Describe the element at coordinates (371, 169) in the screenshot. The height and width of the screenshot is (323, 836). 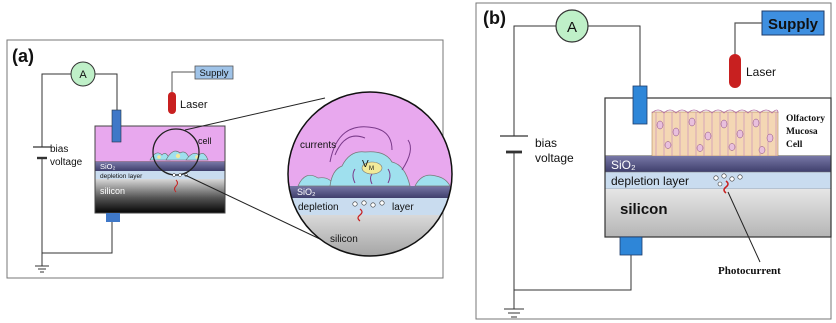
I see `zoom-vm-subscript: M` at that location.